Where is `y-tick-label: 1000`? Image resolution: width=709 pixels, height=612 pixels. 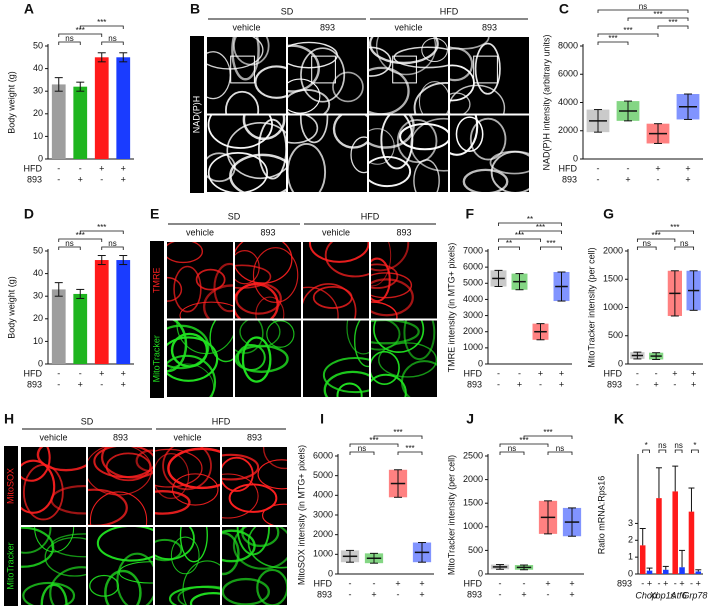
y-tick-label: 1000 is located at coordinates (323, 554).